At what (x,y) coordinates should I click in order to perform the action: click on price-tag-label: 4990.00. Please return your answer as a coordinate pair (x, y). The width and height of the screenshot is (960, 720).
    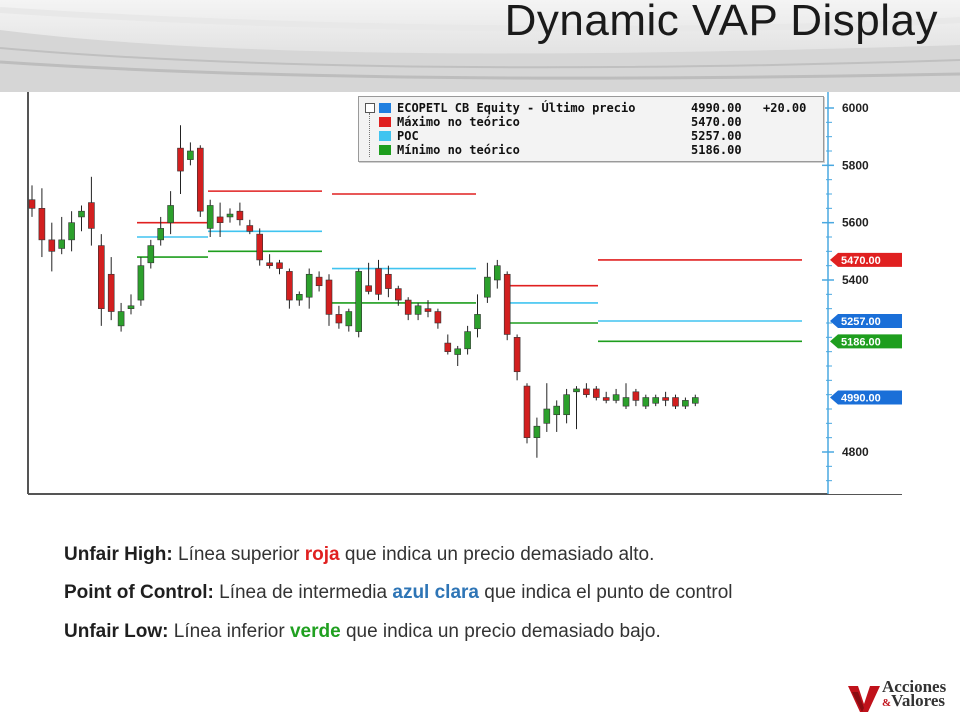
    Looking at the image, I should click on (861, 399).